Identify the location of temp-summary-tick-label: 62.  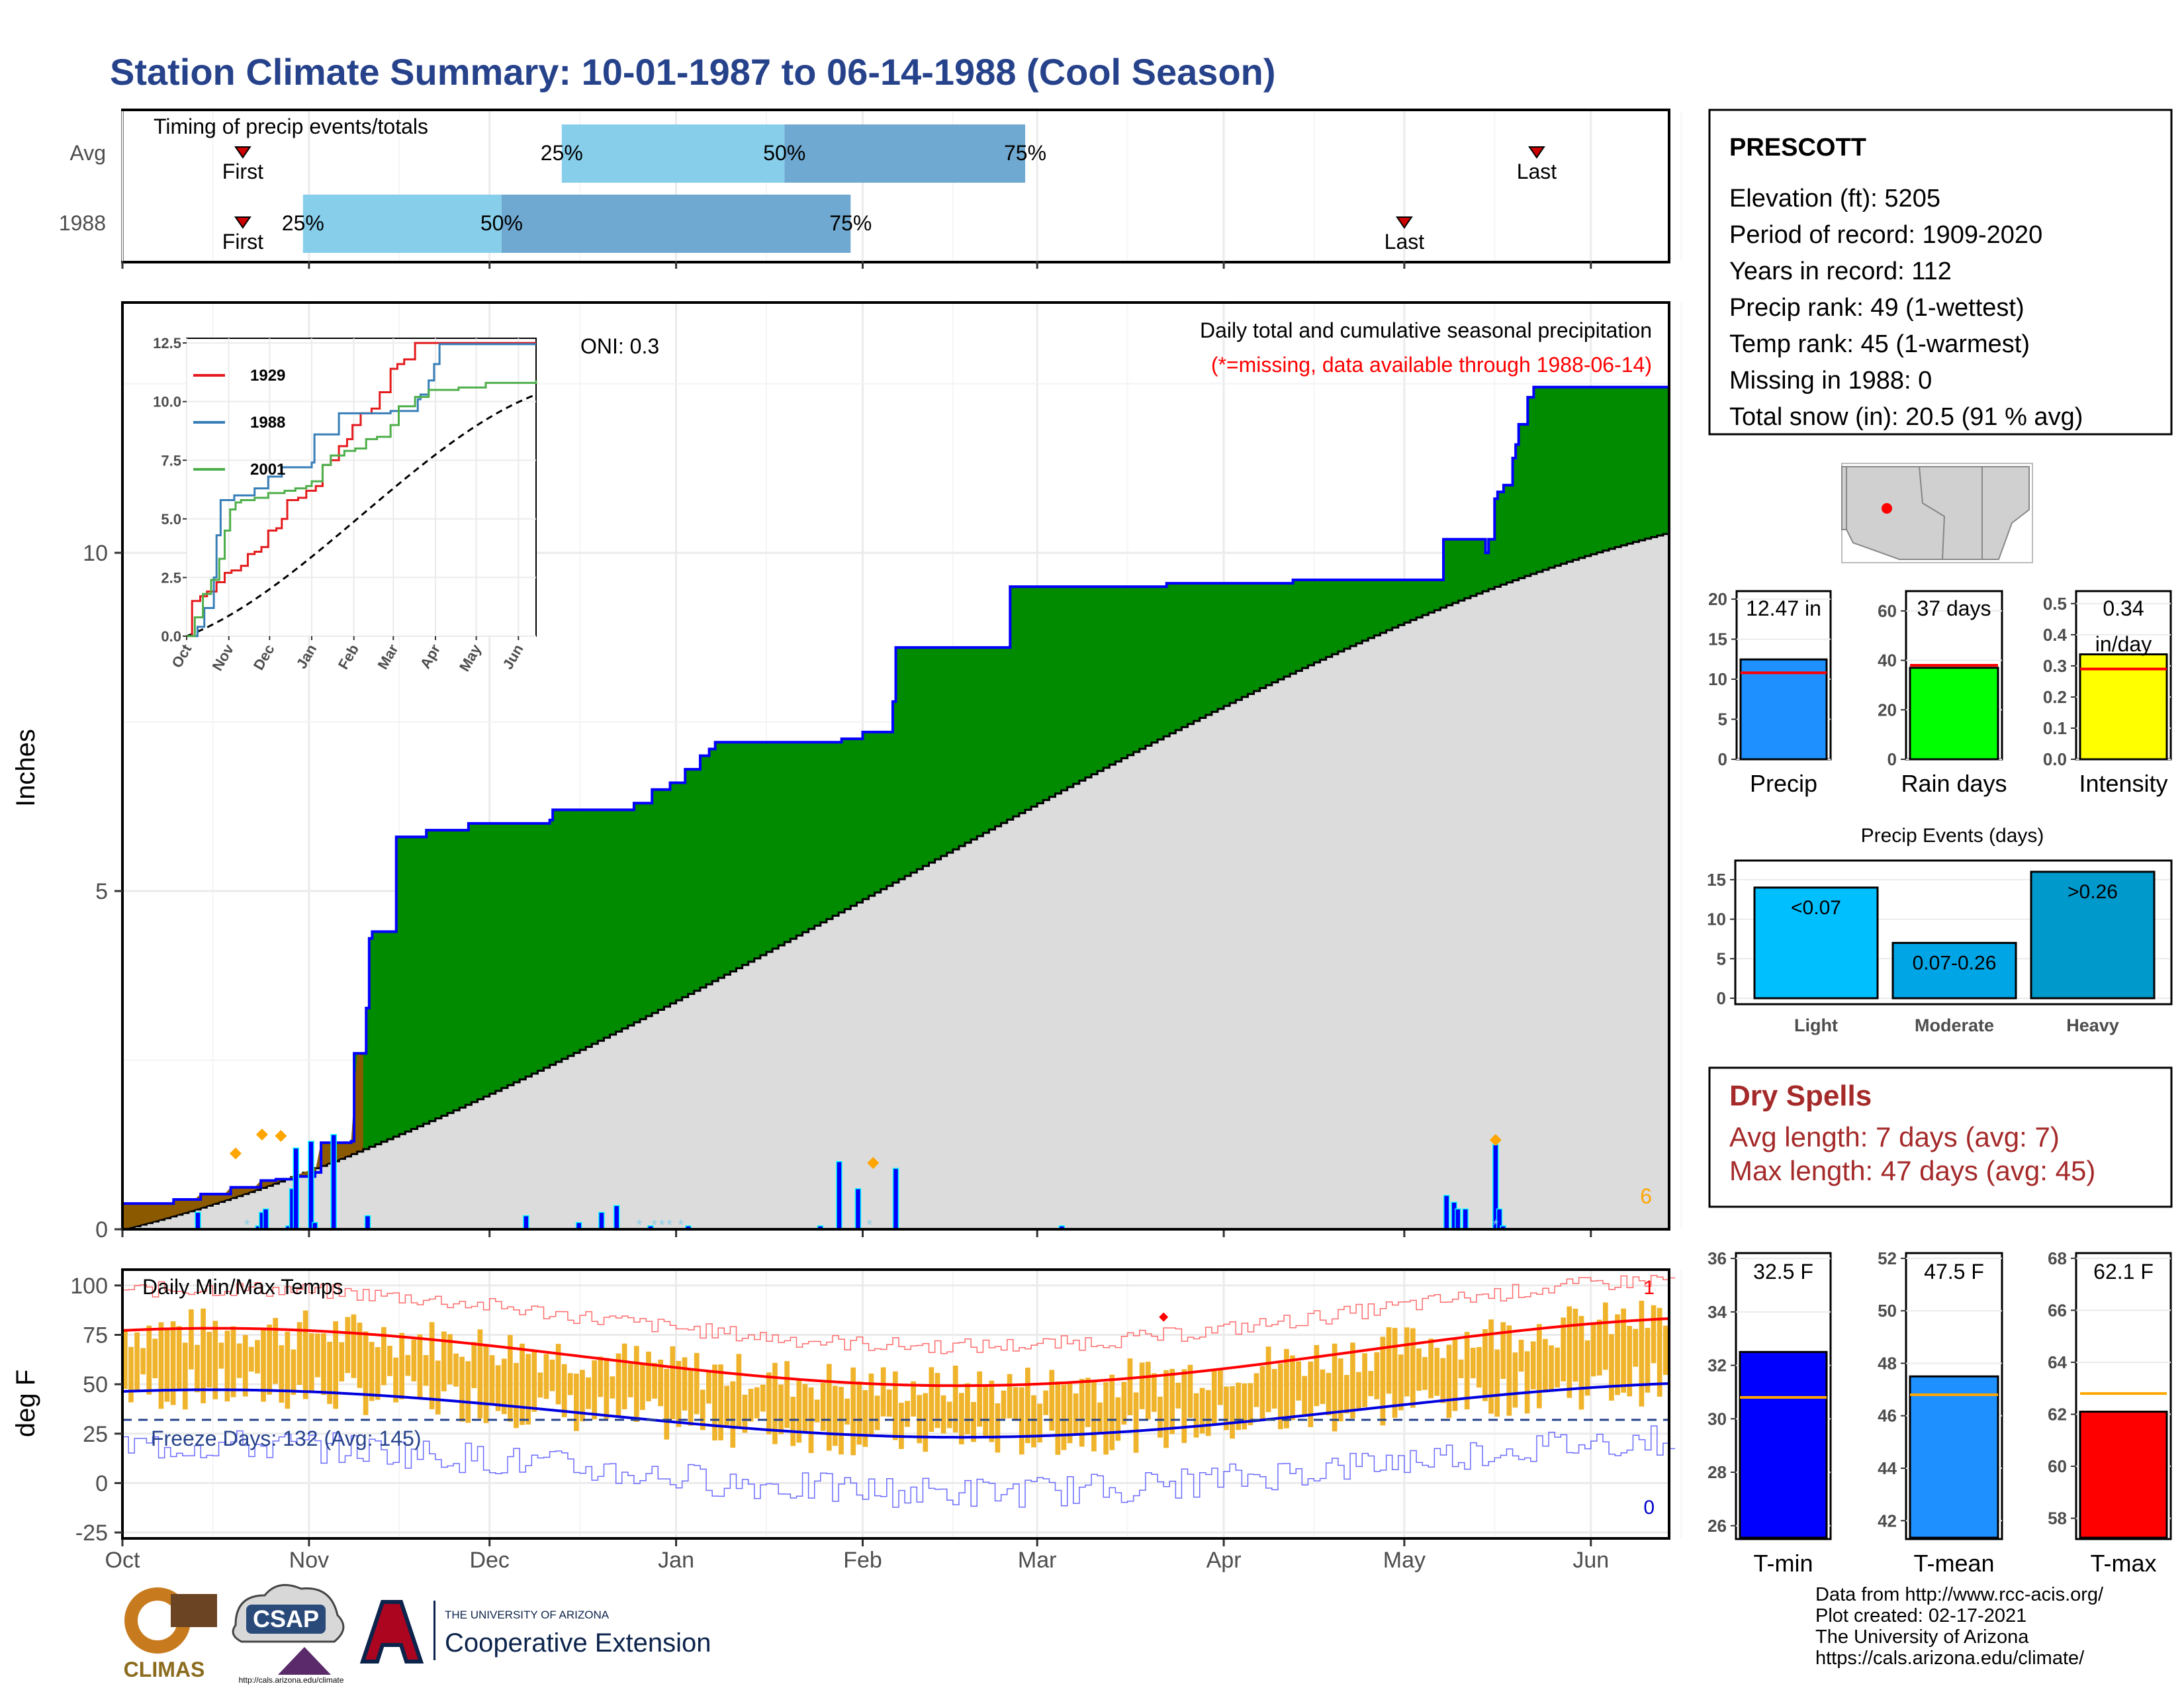
(2057, 1414).